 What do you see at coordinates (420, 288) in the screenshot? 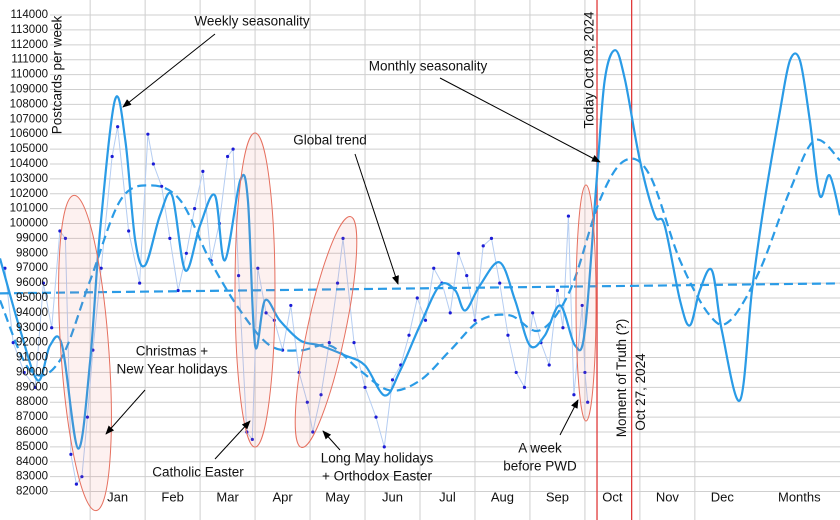
I see `series-line` at bounding box center [420, 288].